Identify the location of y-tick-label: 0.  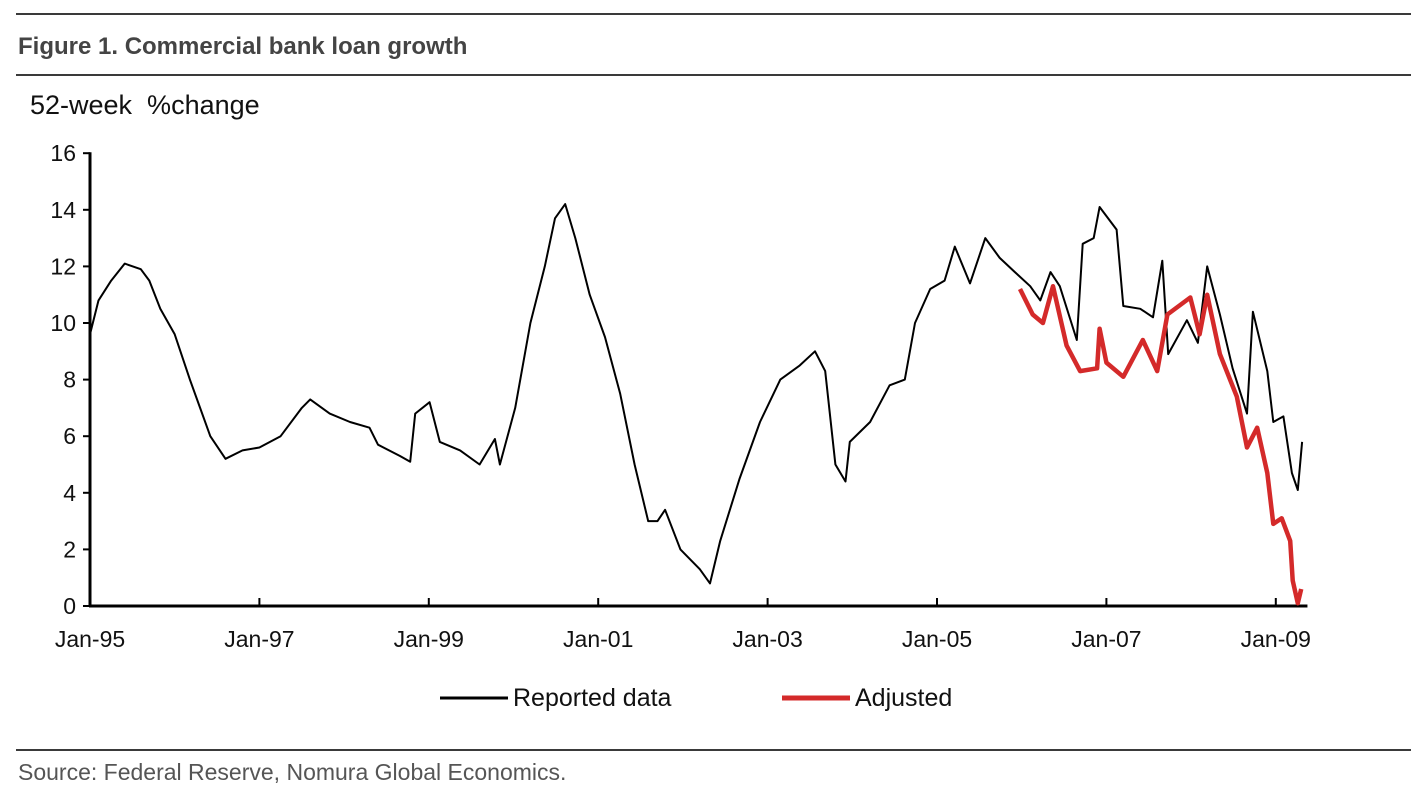
(69, 606).